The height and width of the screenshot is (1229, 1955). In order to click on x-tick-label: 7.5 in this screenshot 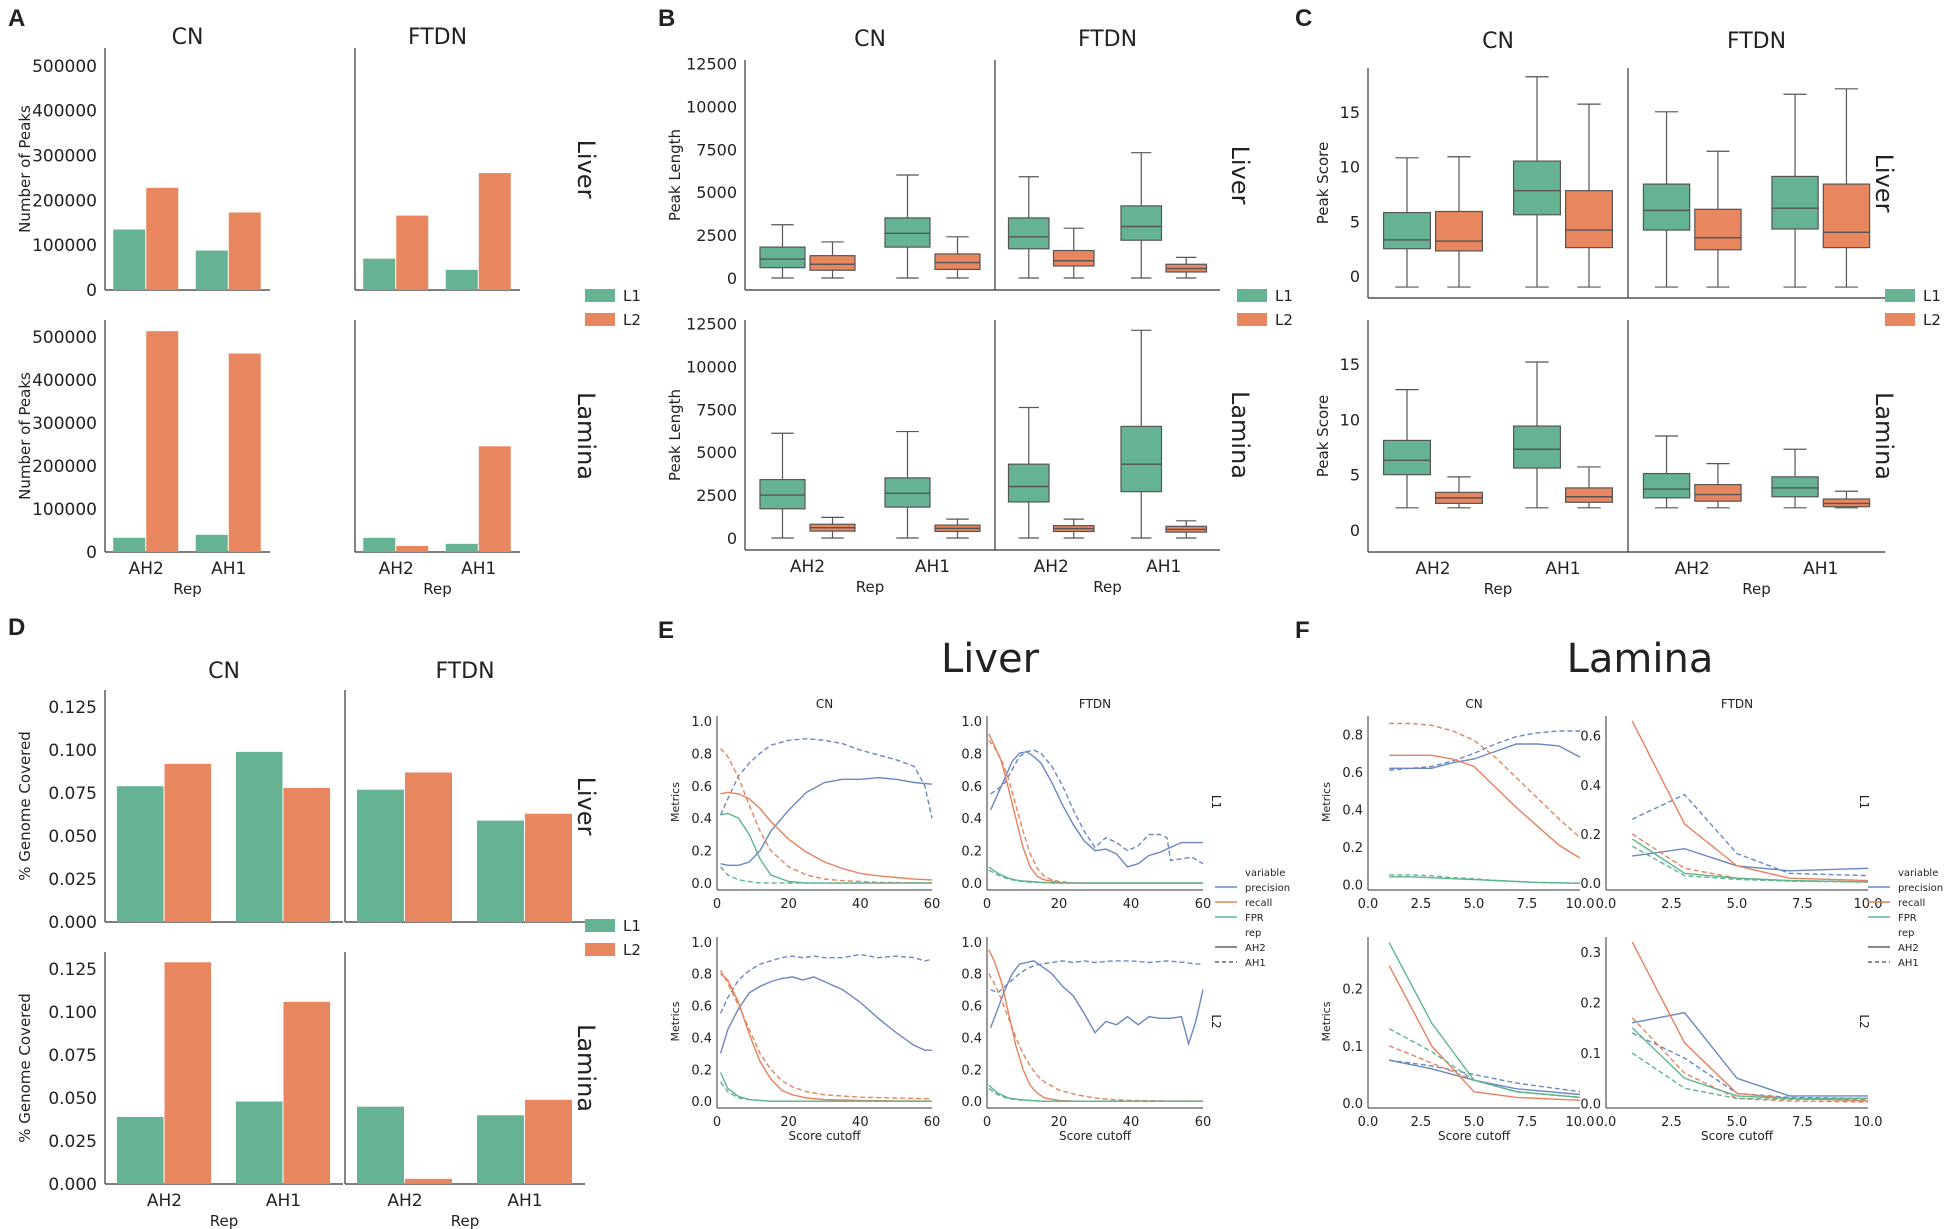, I will do `click(1802, 904)`.